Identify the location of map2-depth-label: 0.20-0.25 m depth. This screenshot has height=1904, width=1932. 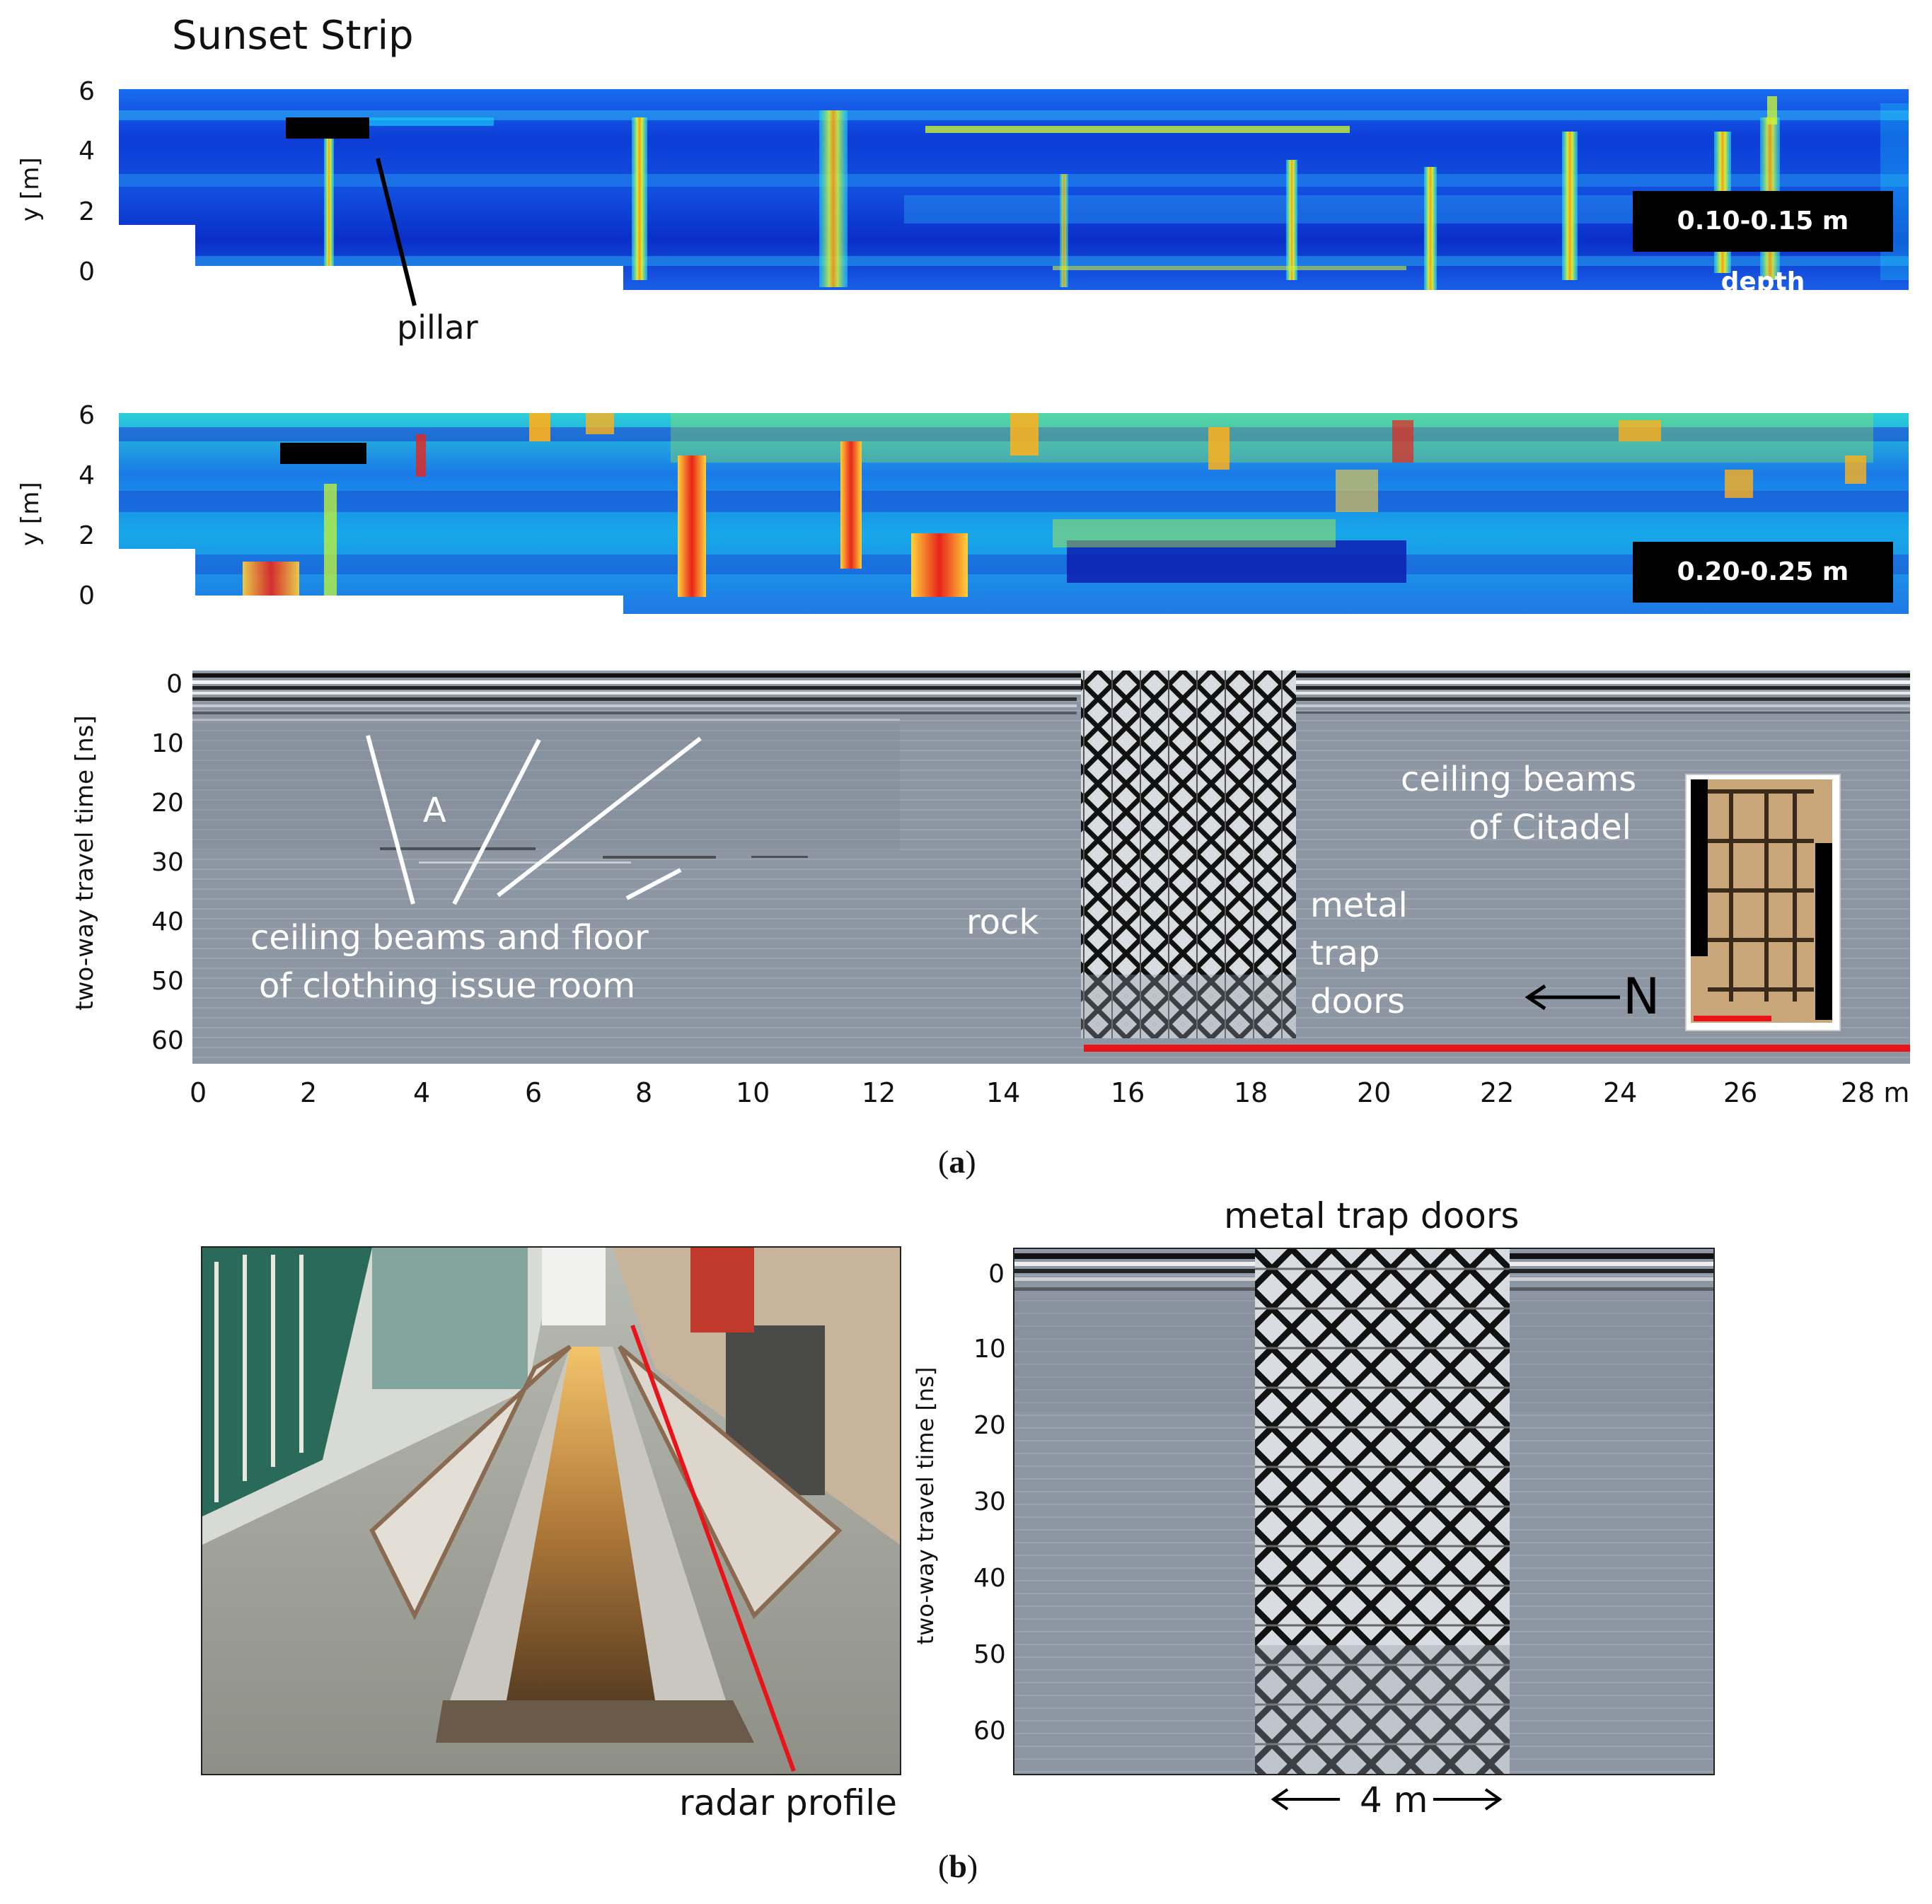
(1763, 595).